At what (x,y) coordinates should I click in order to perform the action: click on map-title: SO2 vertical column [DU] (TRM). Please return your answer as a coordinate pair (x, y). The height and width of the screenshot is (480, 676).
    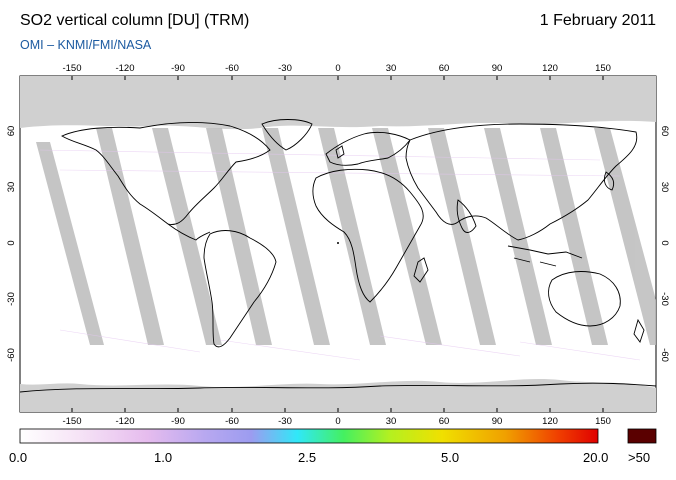
    Looking at the image, I should click on (135, 20).